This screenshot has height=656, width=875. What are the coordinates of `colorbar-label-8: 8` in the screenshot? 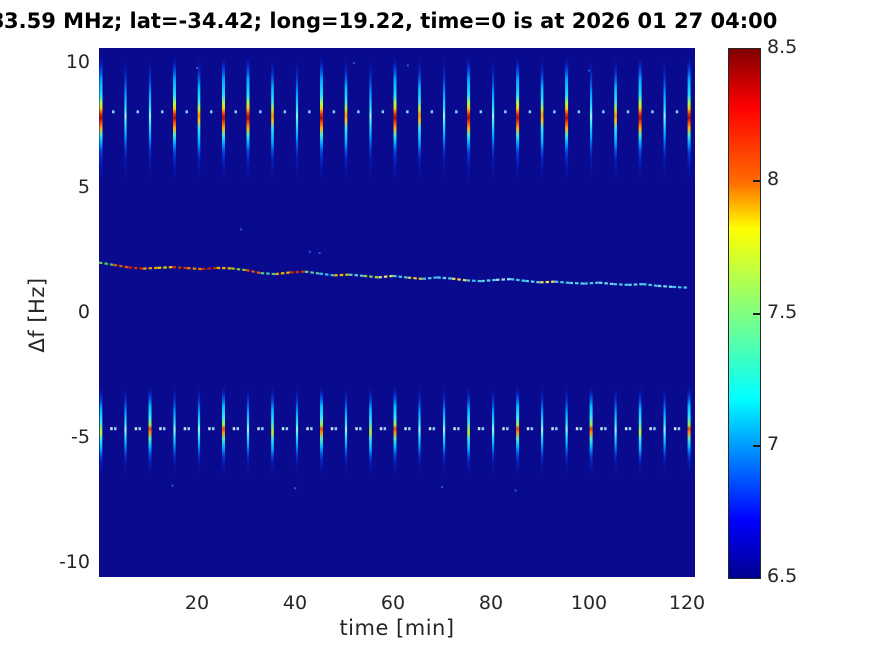 It's located at (773, 179).